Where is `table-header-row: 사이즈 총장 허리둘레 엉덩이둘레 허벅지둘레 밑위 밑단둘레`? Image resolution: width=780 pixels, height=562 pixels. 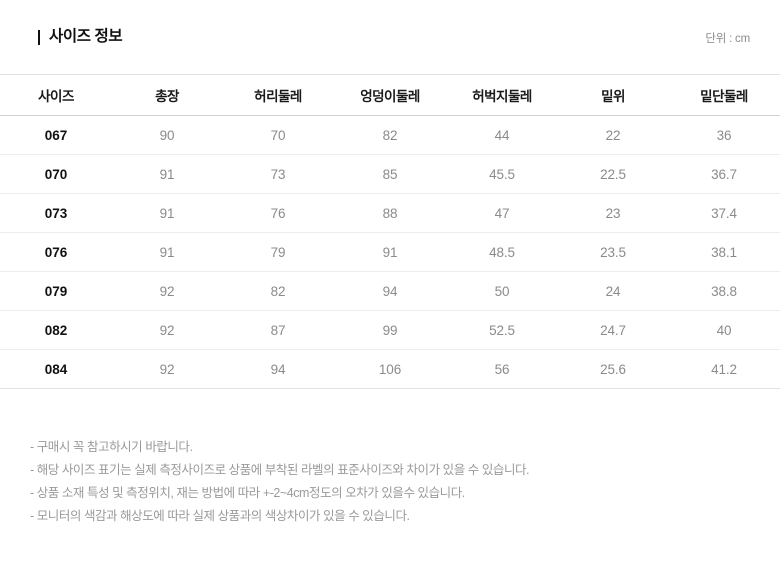
table-header-row: 사이즈 총장 허리둘레 엉덩이둘레 허벅지둘레 밑위 밑단둘레 is located at coordinates (390, 95).